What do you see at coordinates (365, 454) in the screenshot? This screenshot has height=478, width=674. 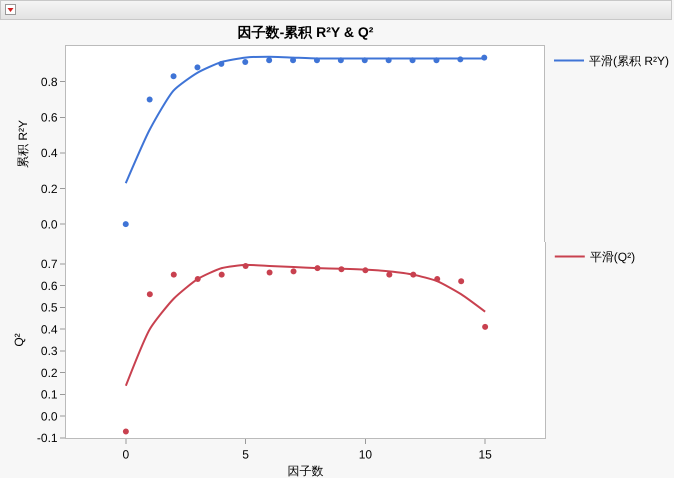 I see `x-tick-label: 10` at bounding box center [365, 454].